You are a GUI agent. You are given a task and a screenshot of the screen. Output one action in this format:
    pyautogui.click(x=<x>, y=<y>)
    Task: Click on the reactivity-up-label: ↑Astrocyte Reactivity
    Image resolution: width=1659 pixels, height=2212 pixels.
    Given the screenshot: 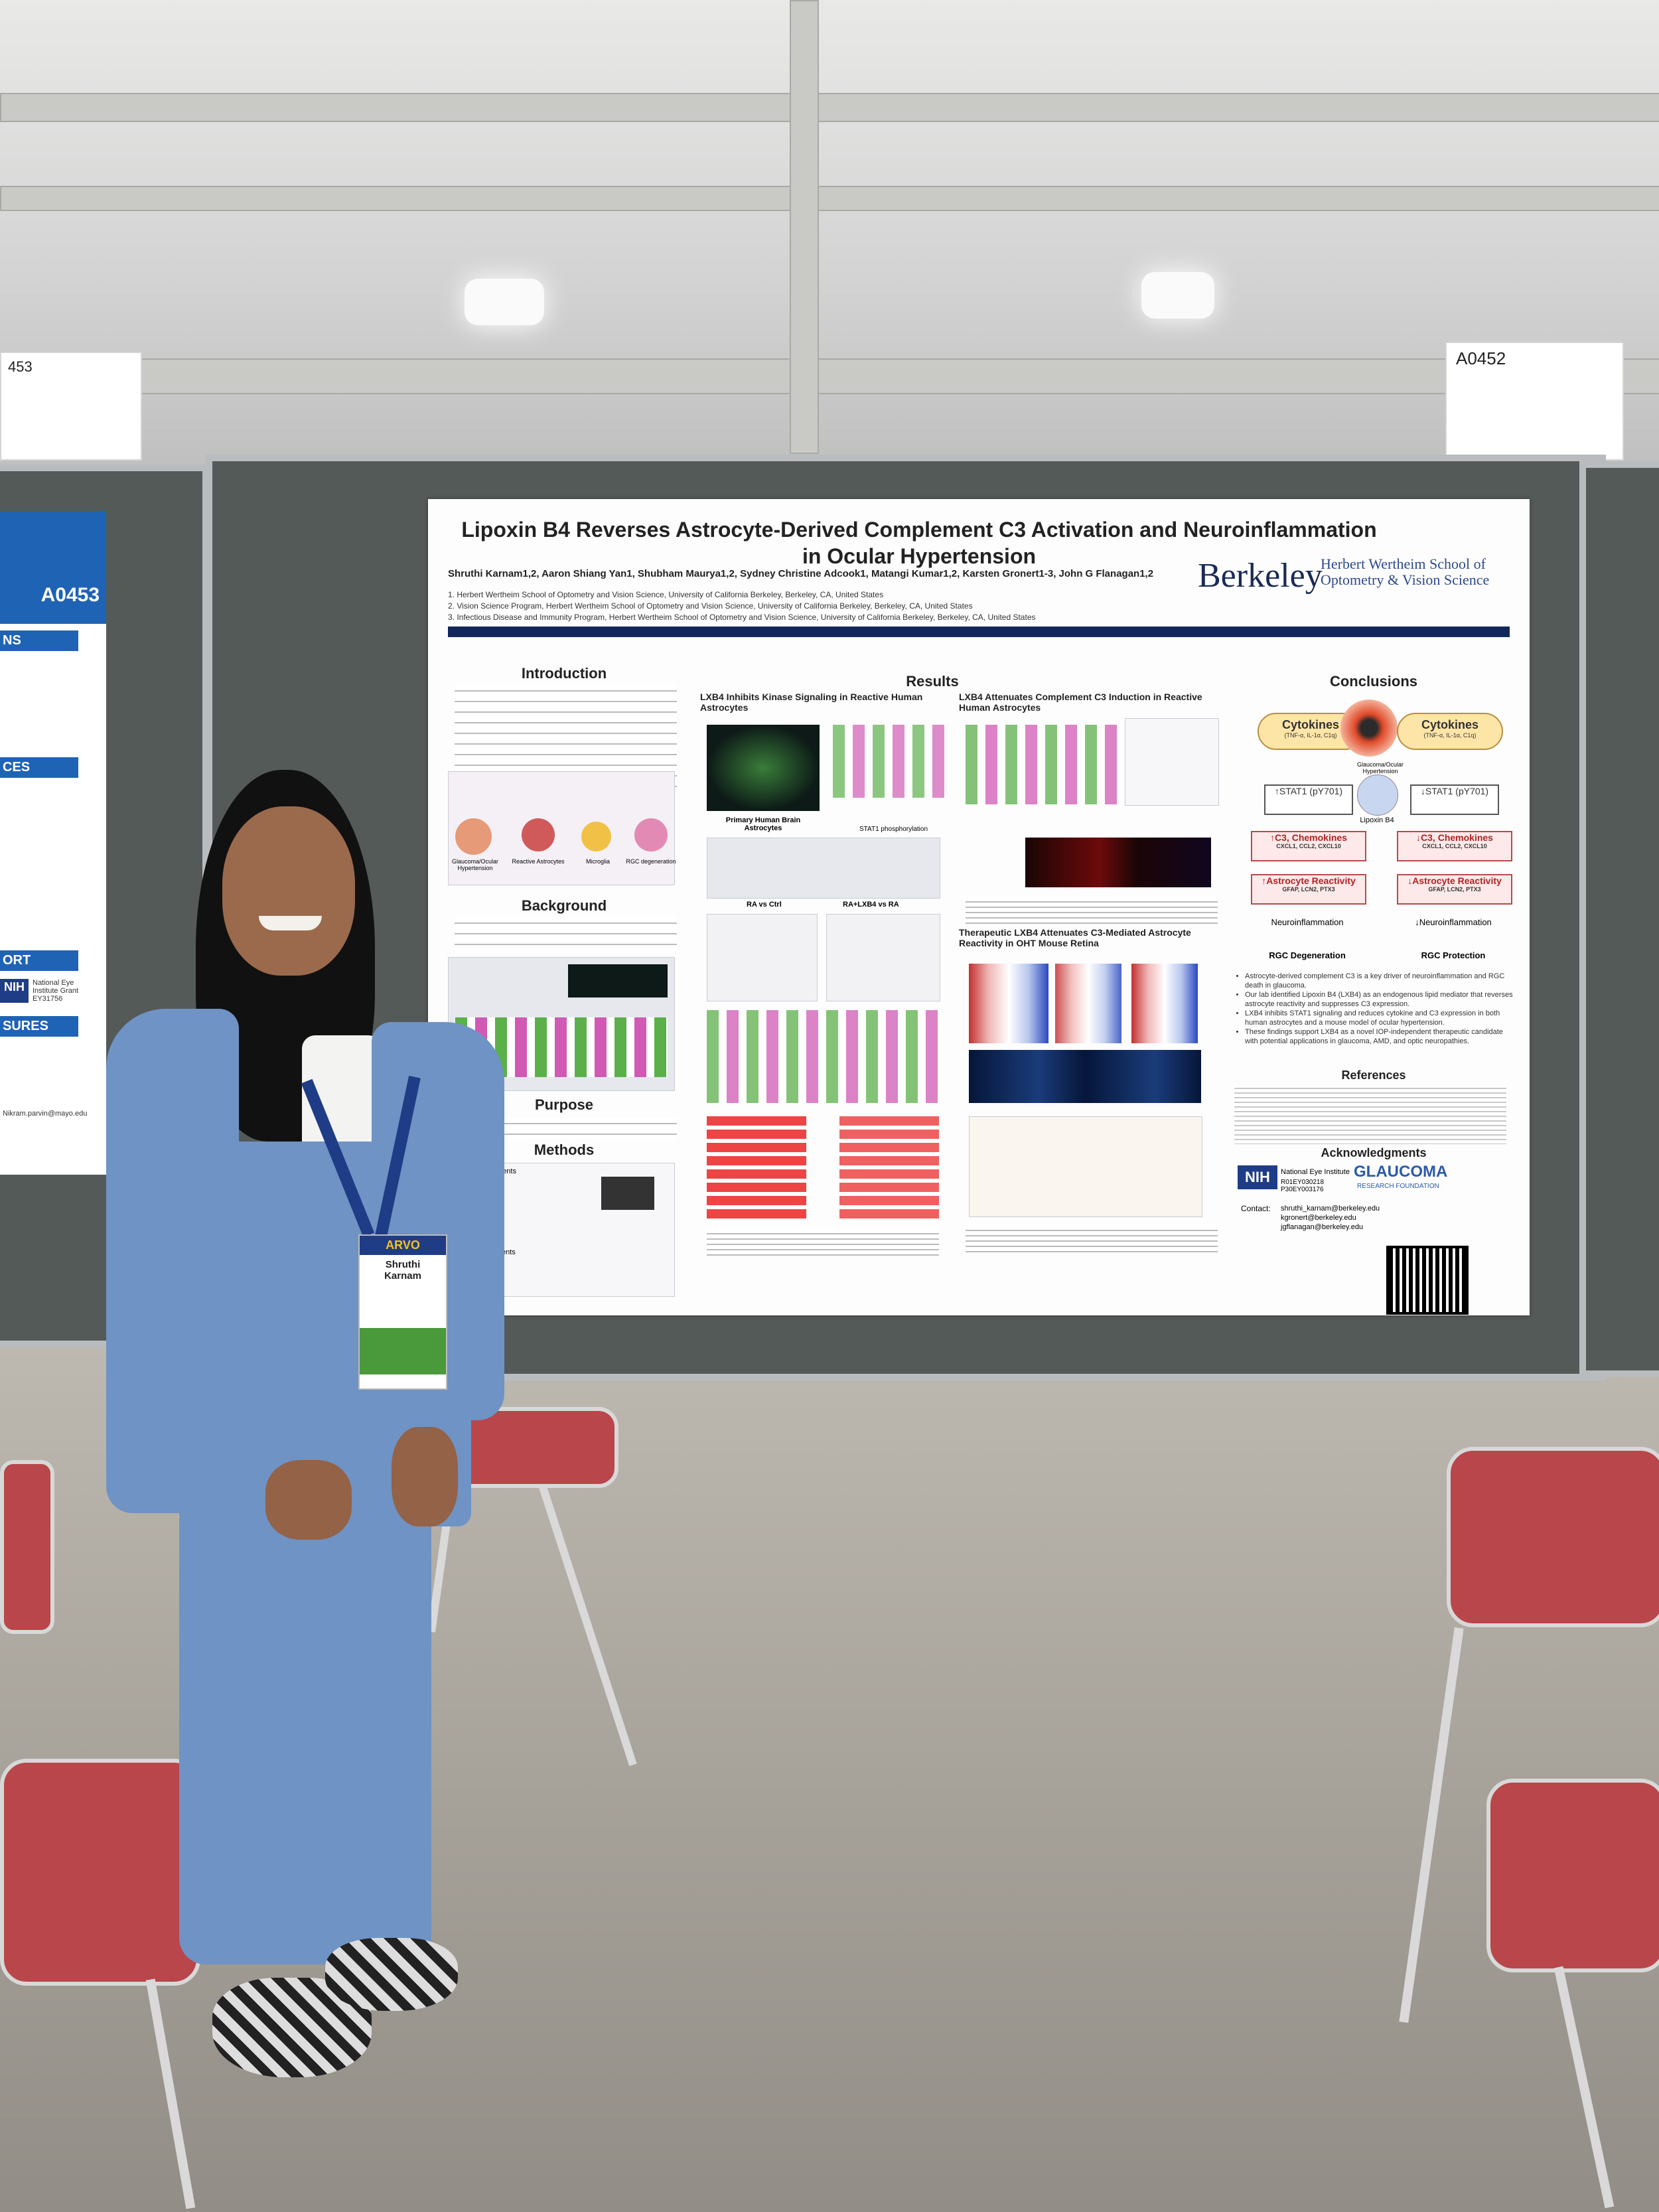 What is the action you would take?
    pyautogui.click(x=1309, y=880)
    